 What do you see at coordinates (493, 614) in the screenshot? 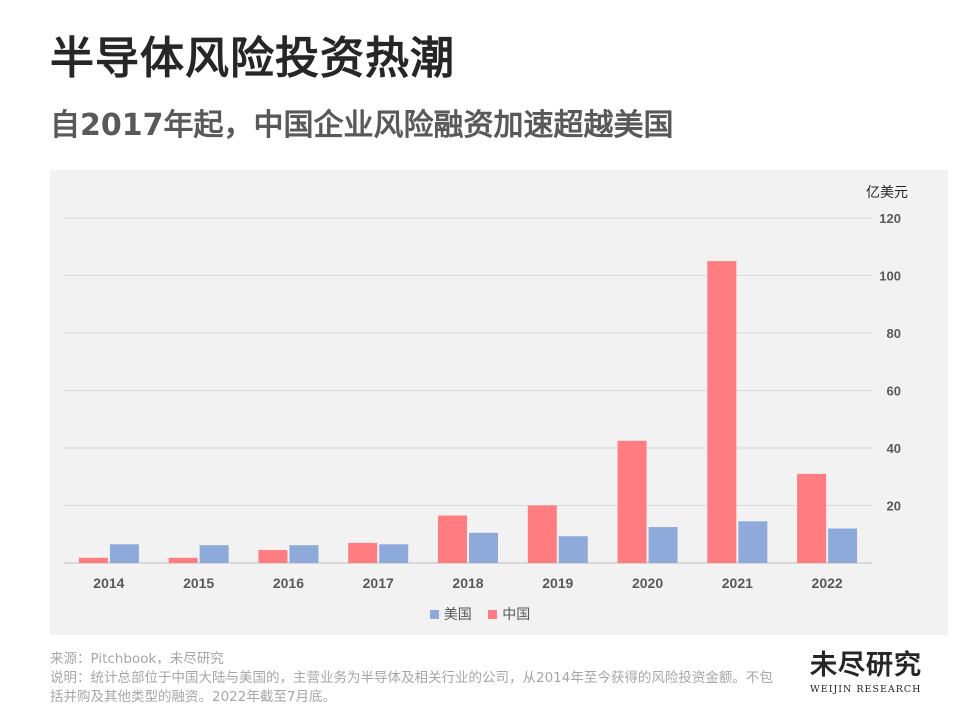
I see `legend-swatch-china` at bounding box center [493, 614].